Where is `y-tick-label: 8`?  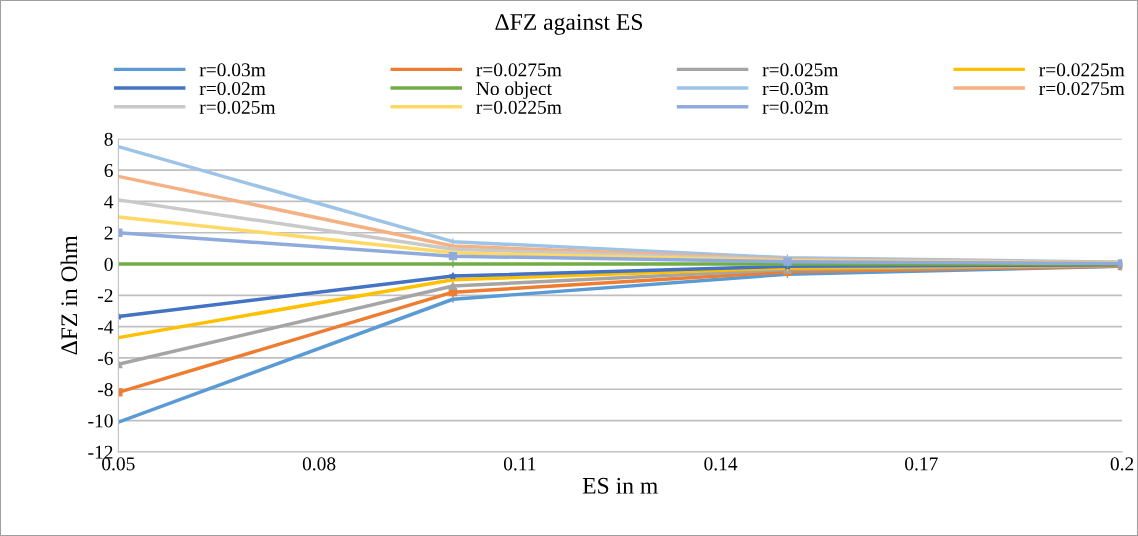
y-tick-label: 8 is located at coordinates (108, 139).